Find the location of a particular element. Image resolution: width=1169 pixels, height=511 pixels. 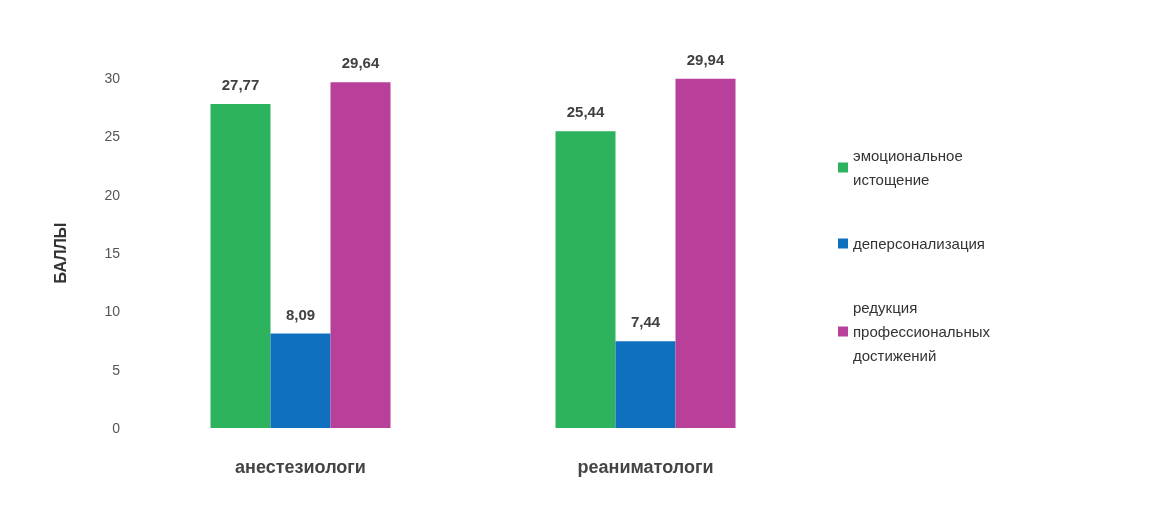

data-label: 29,64 is located at coordinates (360, 63).